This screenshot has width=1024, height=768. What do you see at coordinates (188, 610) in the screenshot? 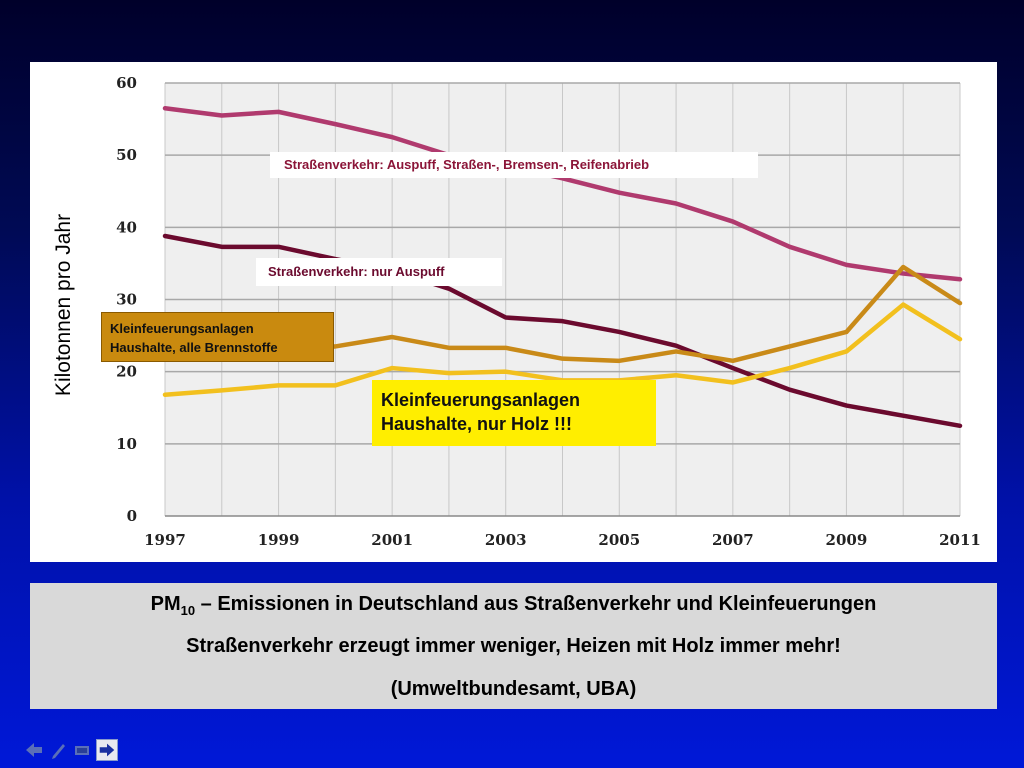
I see `caption-title-subscript: 10` at bounding box center [188, 610].